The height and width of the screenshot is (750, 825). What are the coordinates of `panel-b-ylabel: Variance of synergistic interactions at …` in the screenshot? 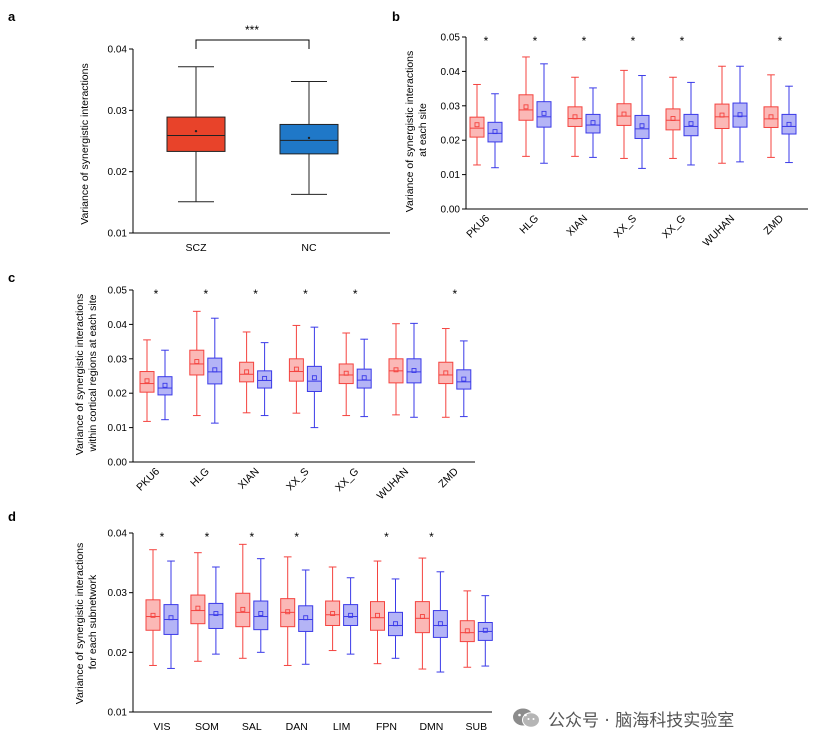 It's located at (416, 130).